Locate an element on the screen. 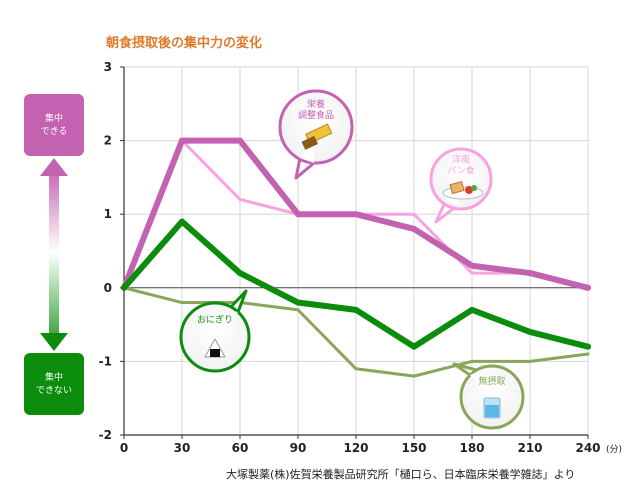  callout-1-line-0: 洋風 is located at coordinates (461, 160).